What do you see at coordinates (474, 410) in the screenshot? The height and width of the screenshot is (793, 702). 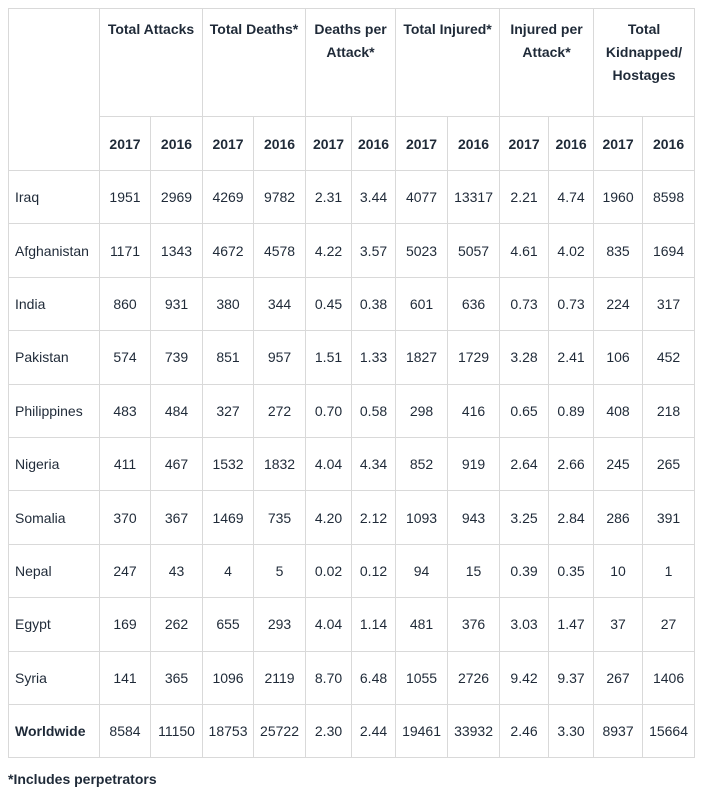 I see `value-cell: 416` at bounding box center [474, 410].